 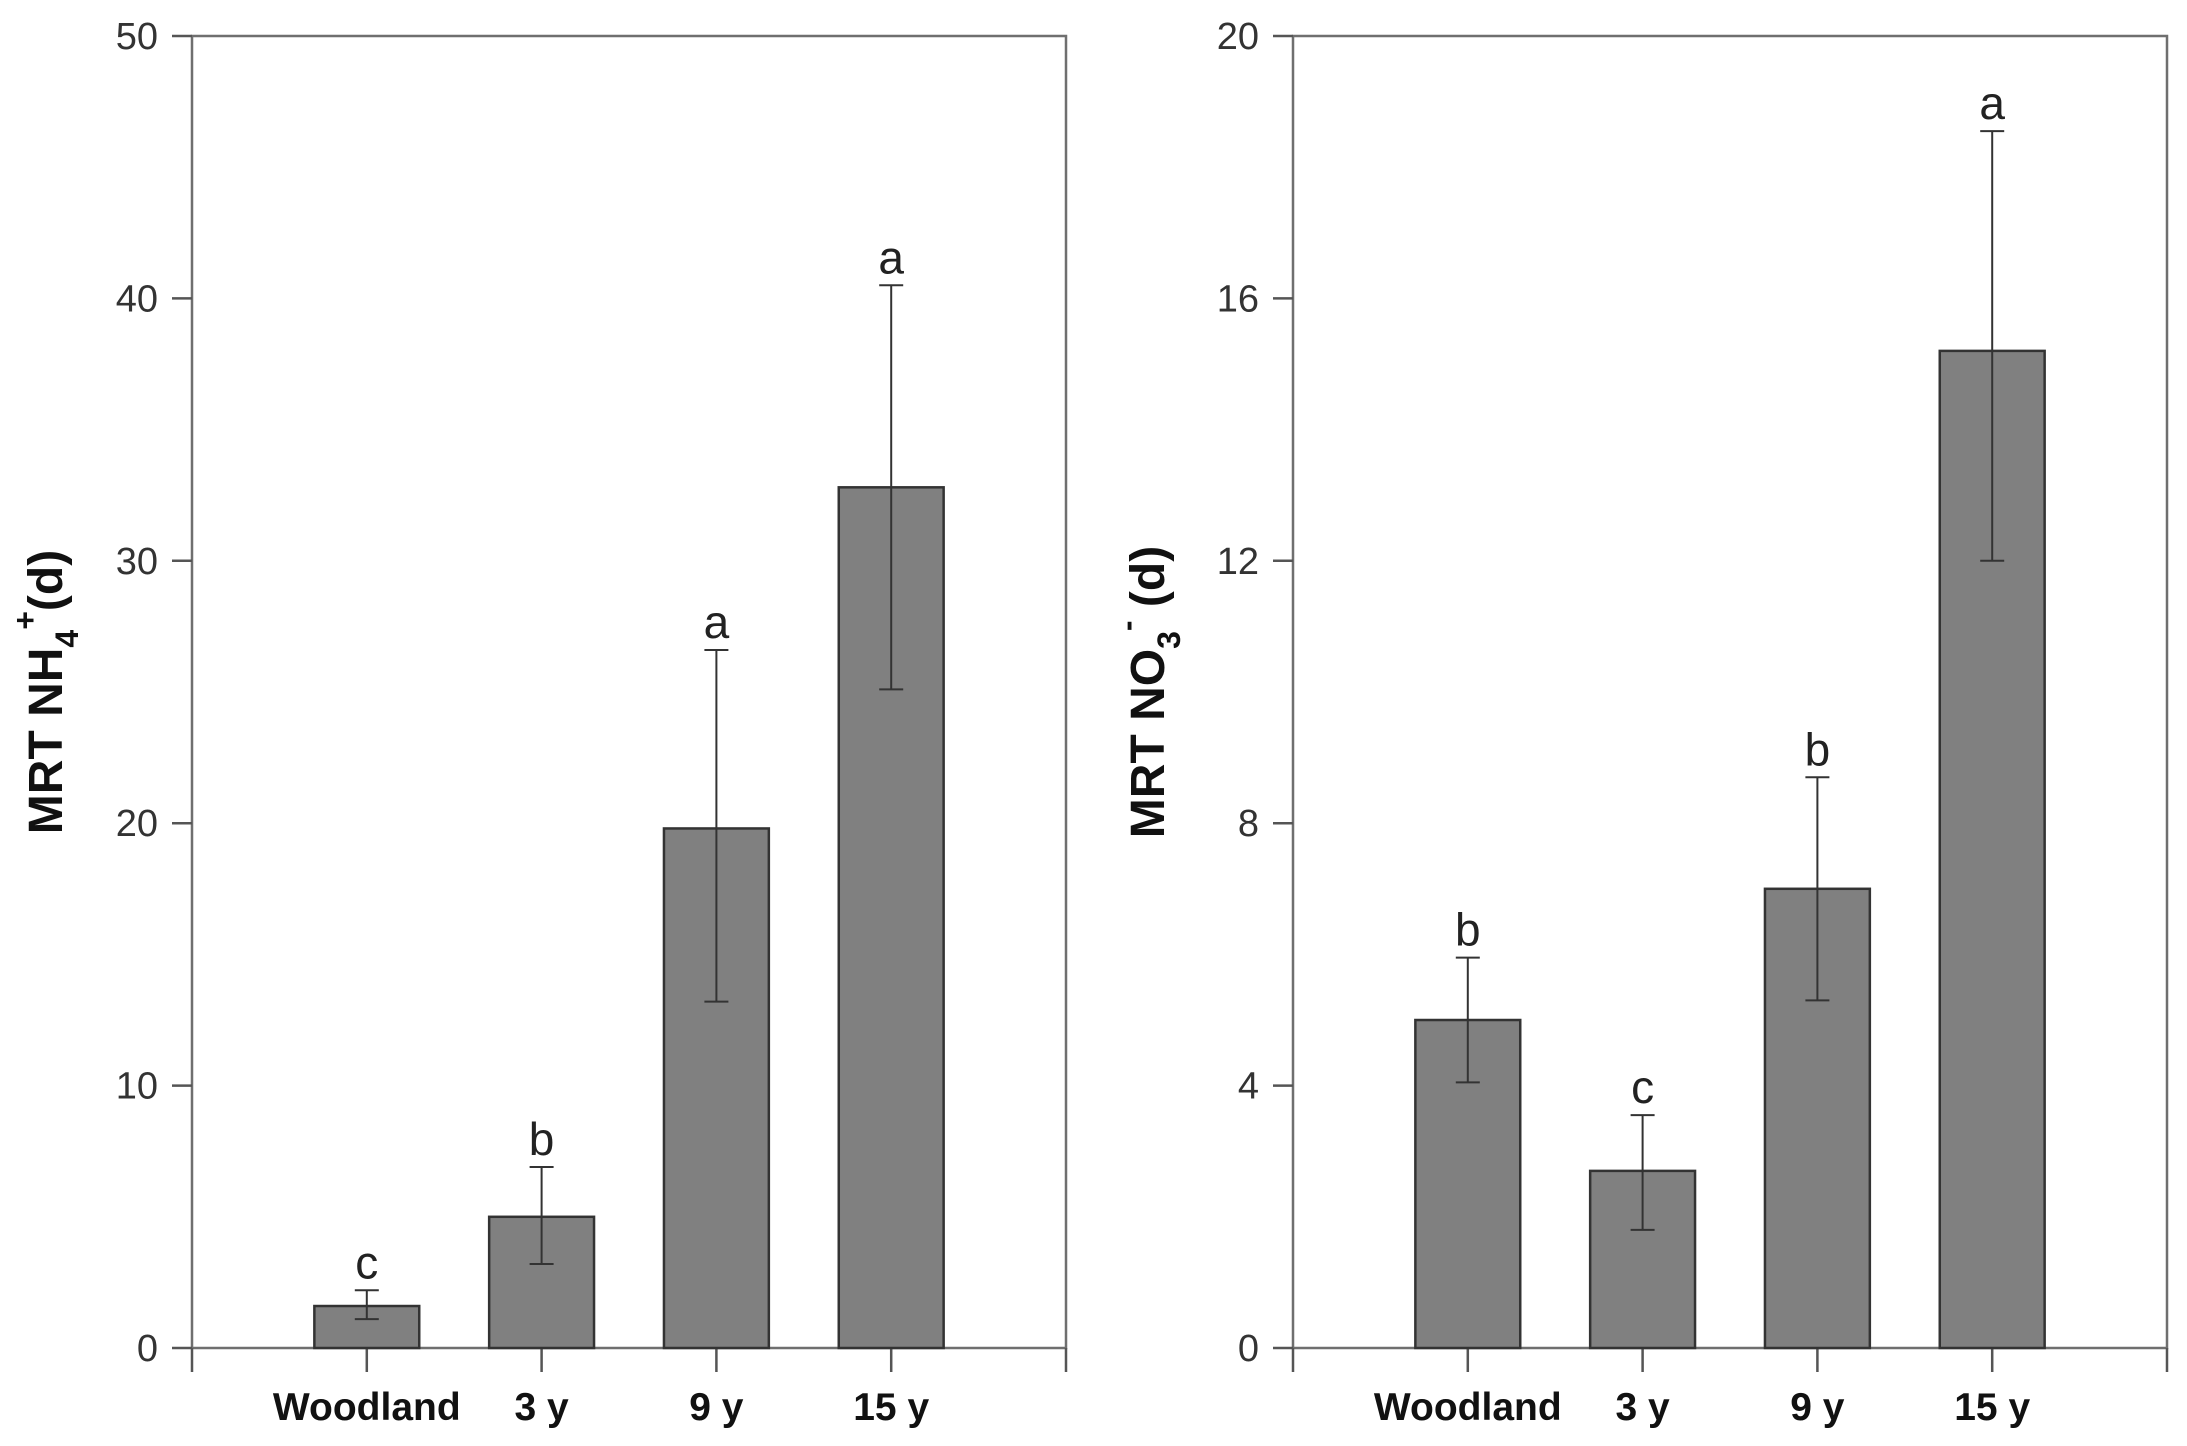 I want to click on y-tick-label: 16, so click(x=1238, y=299).